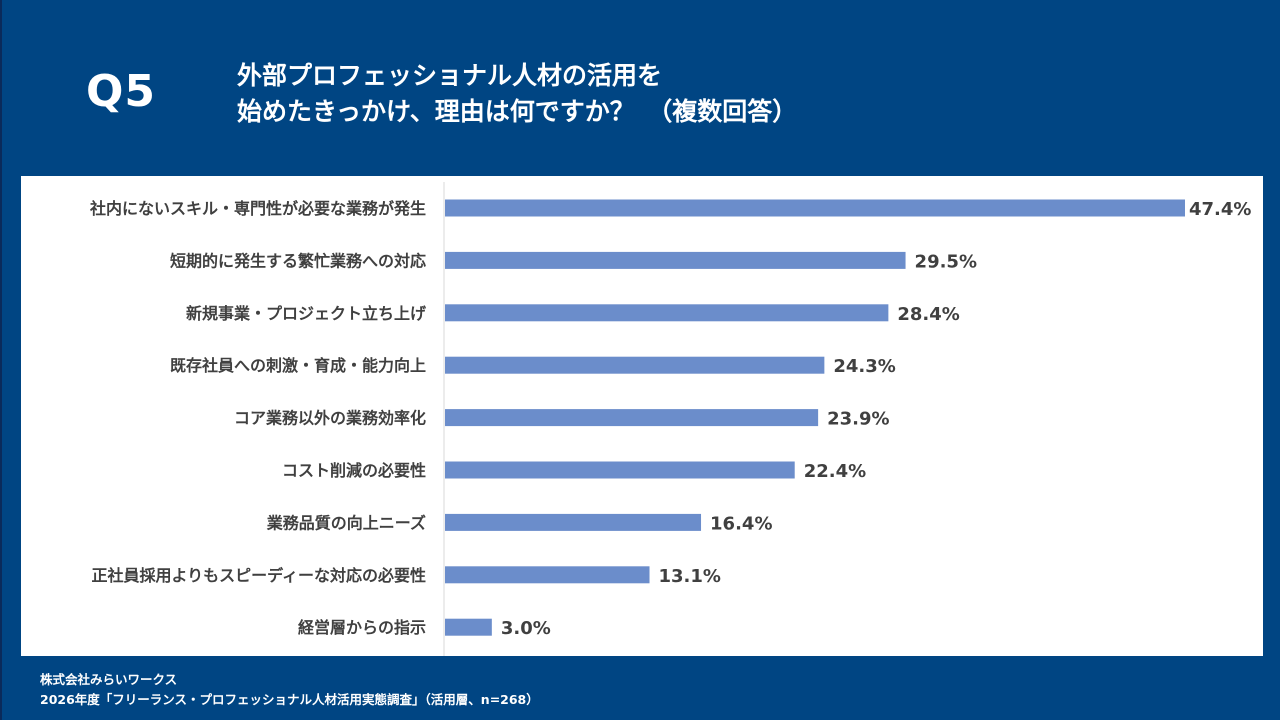 Image resolution: width=1280 pixels, height=720 pixels. I want to click on category-label: 新規事業・プロジェクト立ち上げ, so click(306, 313).